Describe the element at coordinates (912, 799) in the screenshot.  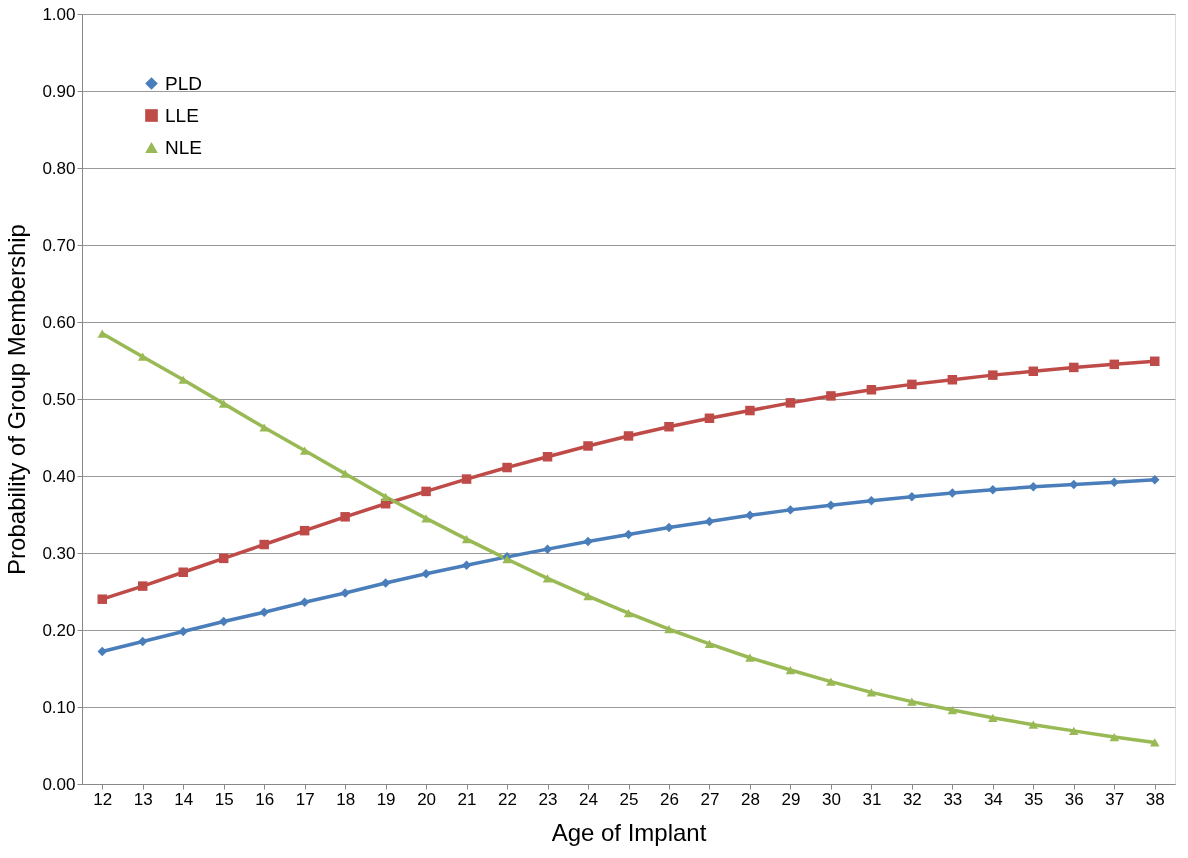
I see `x-tick-label: 32` at that location.